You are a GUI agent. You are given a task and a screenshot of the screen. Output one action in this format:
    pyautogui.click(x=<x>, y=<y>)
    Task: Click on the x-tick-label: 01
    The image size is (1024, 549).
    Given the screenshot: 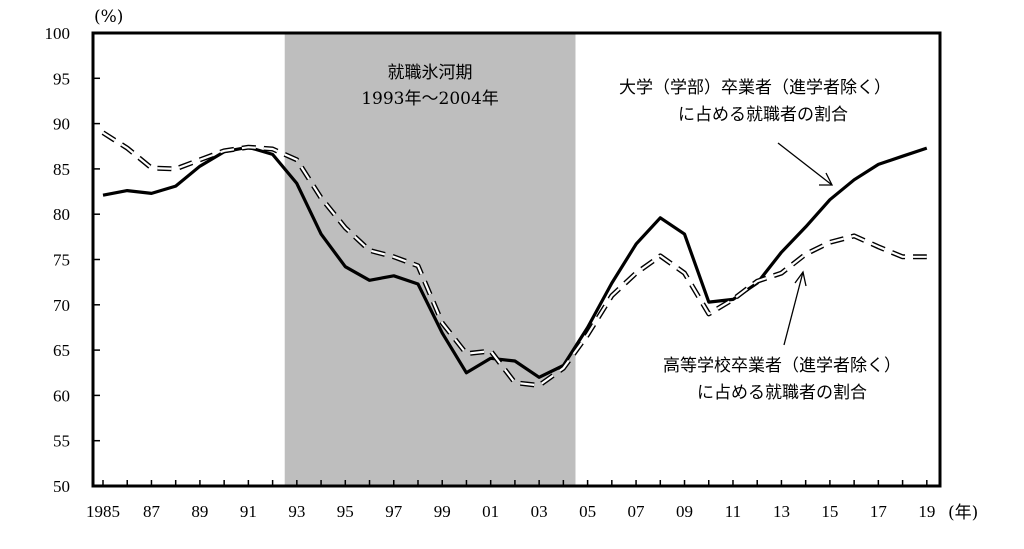 What is the action you would take?
    pyautogui.click(x=490, y=511)
    